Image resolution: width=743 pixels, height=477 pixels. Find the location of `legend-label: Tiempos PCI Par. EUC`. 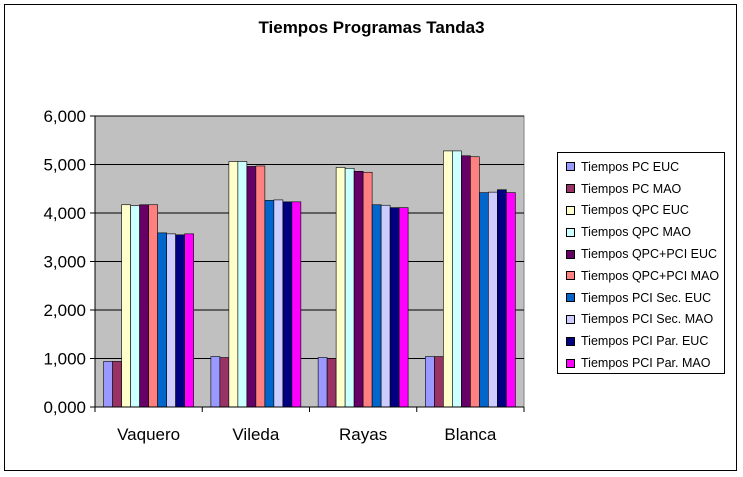

legend-label: Tiempos PCI Par. EUC is located at coordinates (645, 341).